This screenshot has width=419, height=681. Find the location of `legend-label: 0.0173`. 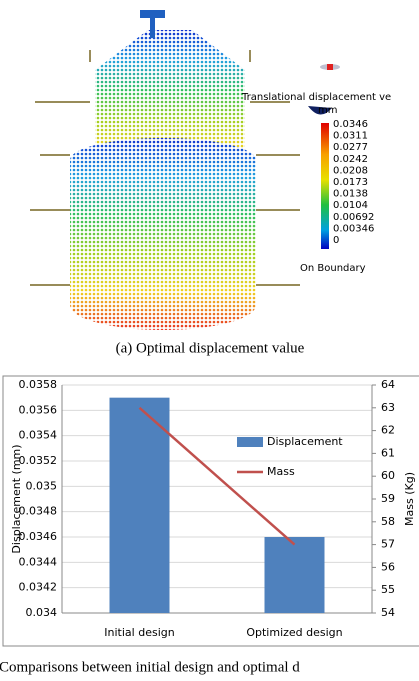

legend-label: 0.0173 is located at coordinates (350, 182).